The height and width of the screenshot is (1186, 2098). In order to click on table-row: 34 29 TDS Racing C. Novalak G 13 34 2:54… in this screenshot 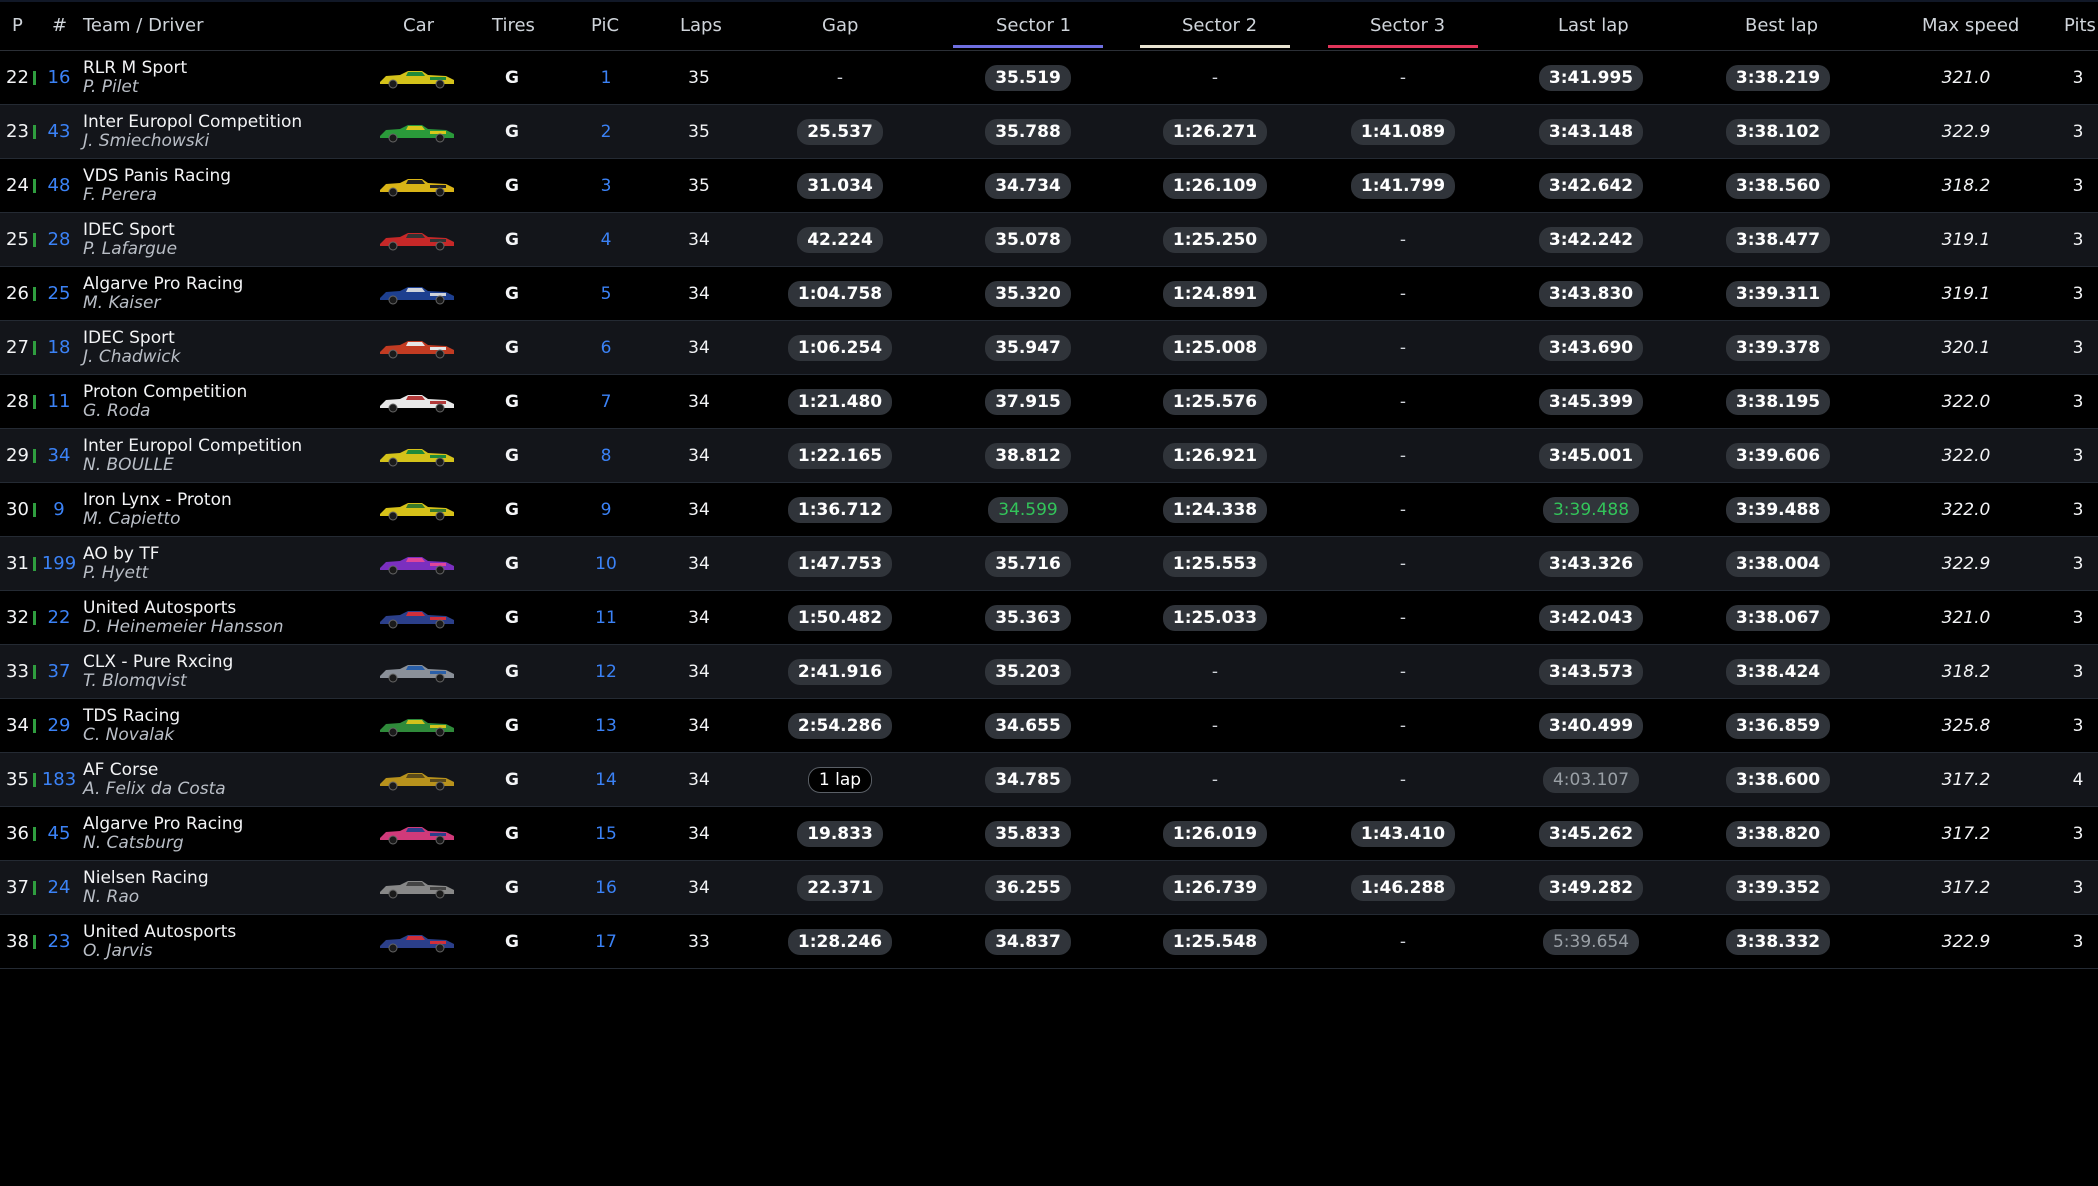, I will do `click(1049, 726)`.